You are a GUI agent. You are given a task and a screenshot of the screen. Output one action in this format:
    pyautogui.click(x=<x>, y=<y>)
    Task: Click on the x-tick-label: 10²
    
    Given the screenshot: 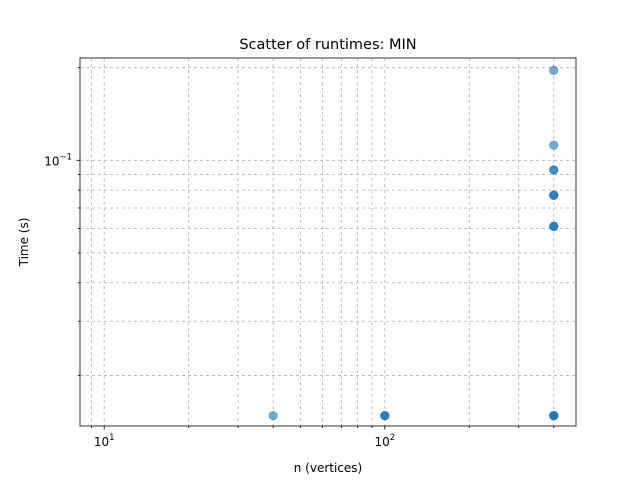 What is the action you would take?
    pyautogui.click(x=384, y=441)
    